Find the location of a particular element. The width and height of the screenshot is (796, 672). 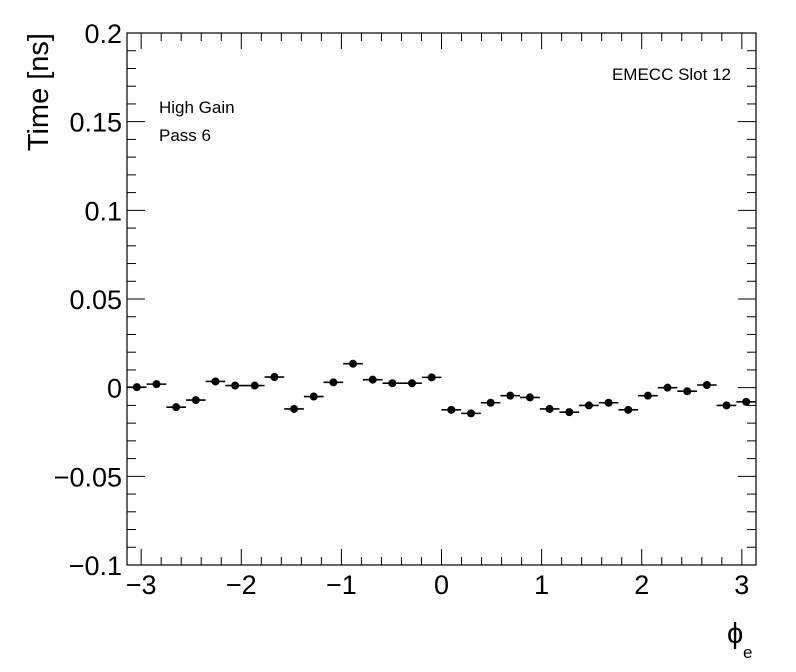

y-tick-label: 0.1 is located at coordinates (103, 211).